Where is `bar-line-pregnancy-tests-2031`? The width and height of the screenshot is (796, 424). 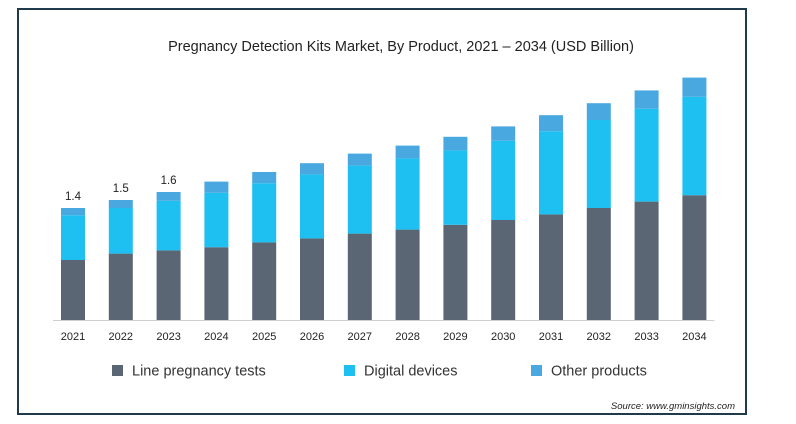 bar-line-pregnancy-tests-2031 is located at coordinates (551, 267).